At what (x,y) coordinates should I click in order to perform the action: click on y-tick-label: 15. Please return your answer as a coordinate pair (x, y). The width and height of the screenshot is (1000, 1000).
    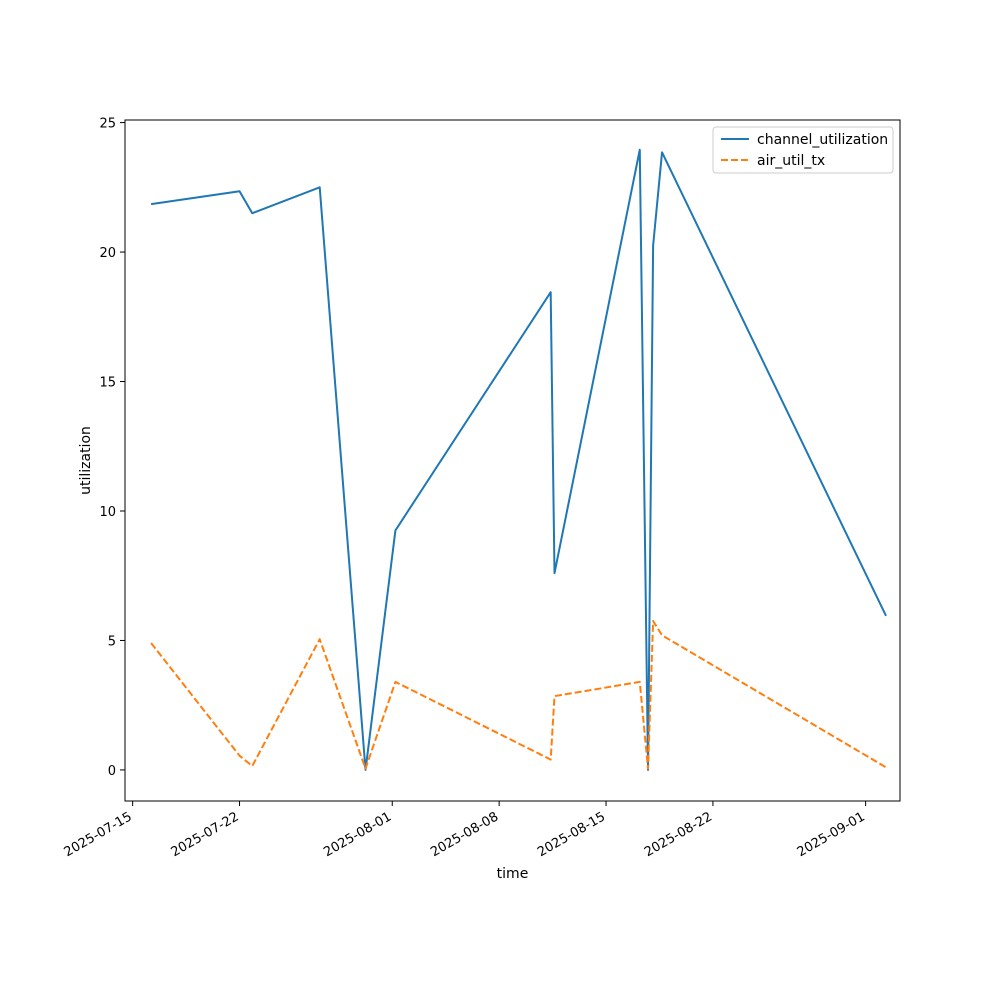
    Looking at the image, I should click on (107, 383).